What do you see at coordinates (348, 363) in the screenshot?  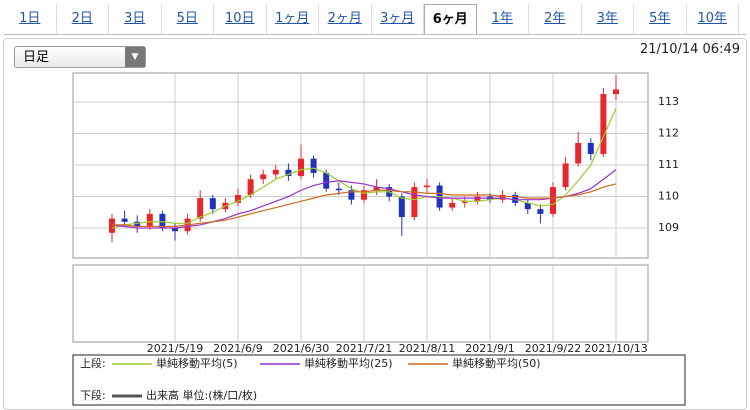 I see `legend-entry: 単純移動平均(25)` at bounding box center [348, 363].